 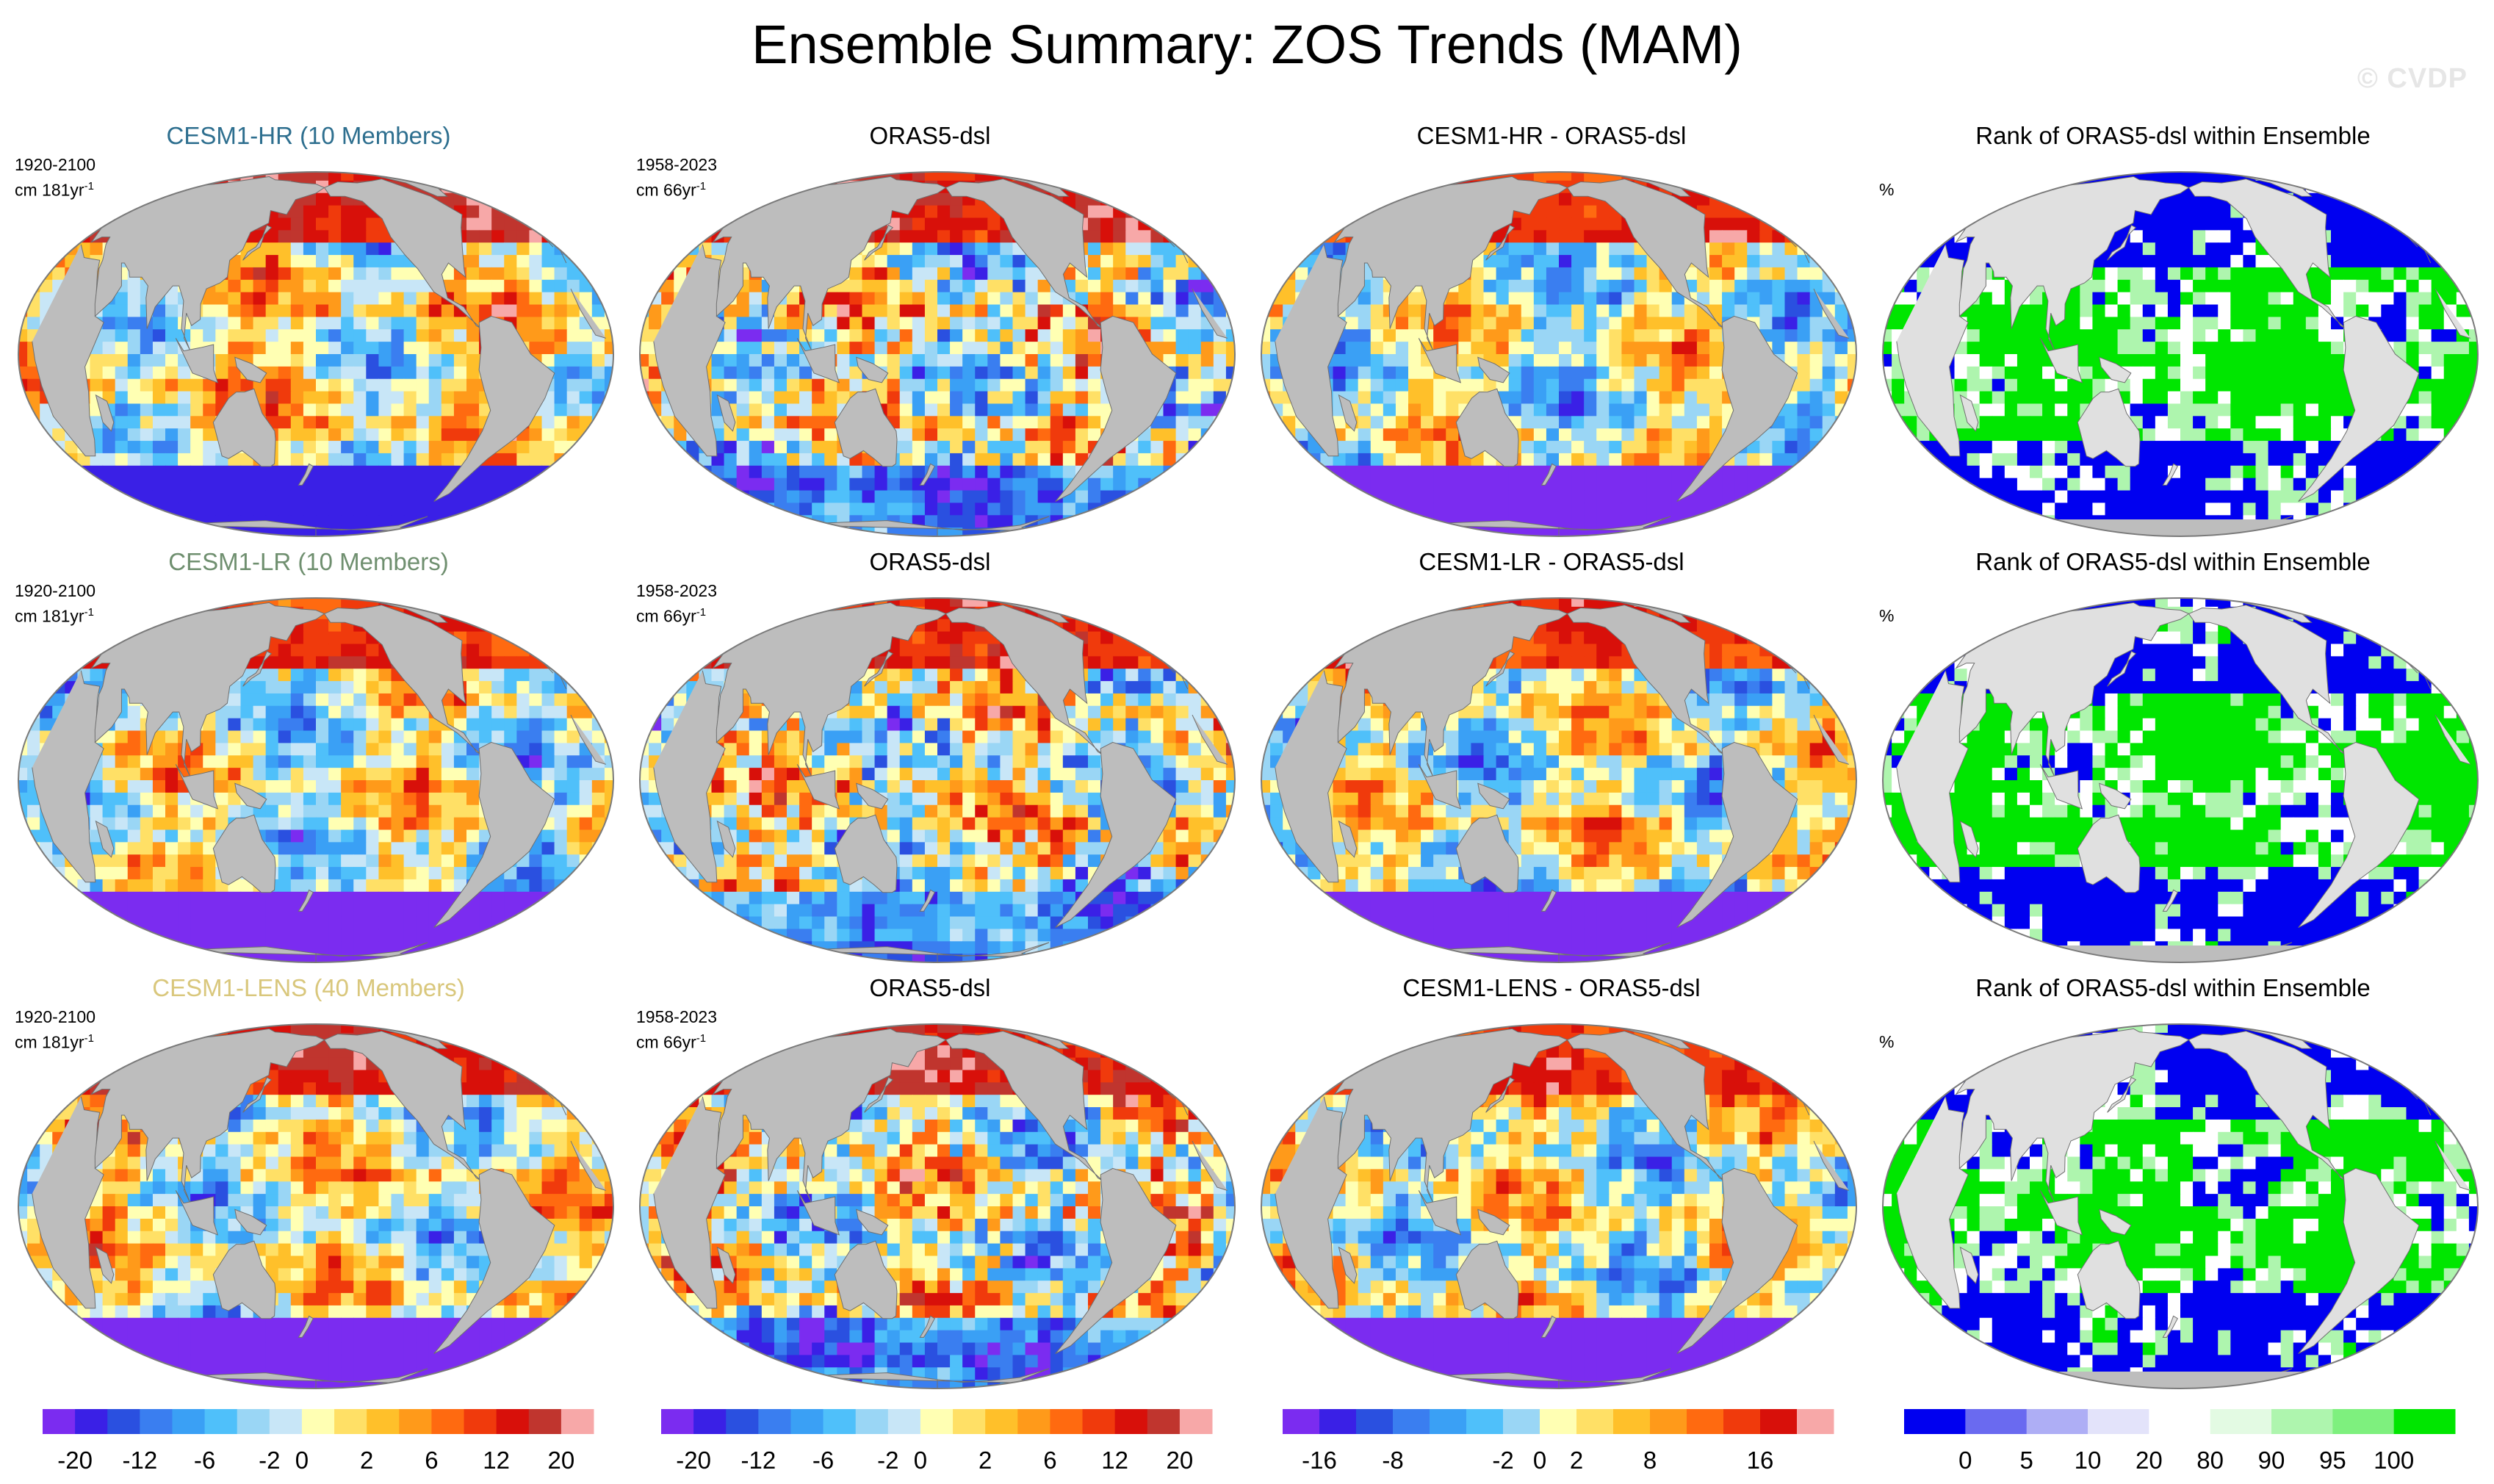 What do you see at coordinates (1551, 334) in the screenshot?
I see `panel-row1-diff: CESM1-HR - ORAS5-dsl` at bounding box center [1551, 334].